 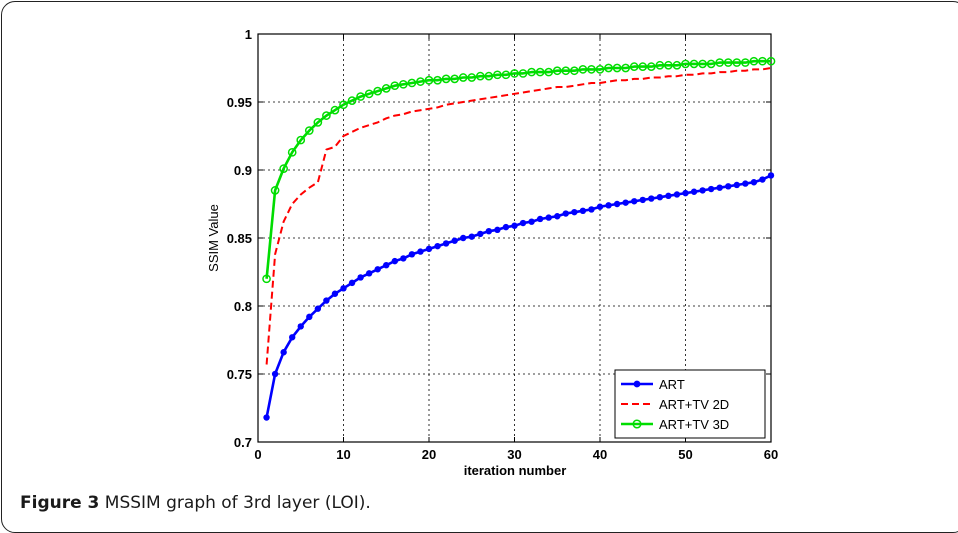 What do you see at coordinates (243, 442) in the screenshot?
I see `y-tick-label: 0.7` at bounding box center [243, 442].